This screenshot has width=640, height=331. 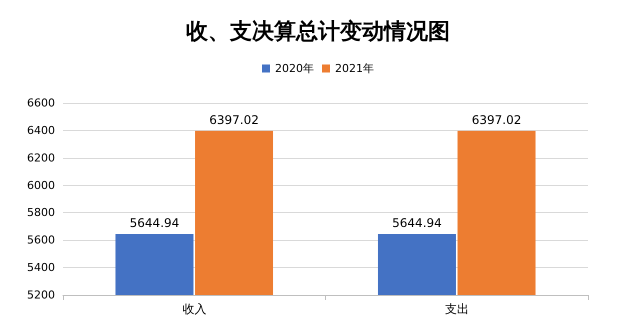 I want to click on x-tick-label: 支出, so click(x=456, y=309).